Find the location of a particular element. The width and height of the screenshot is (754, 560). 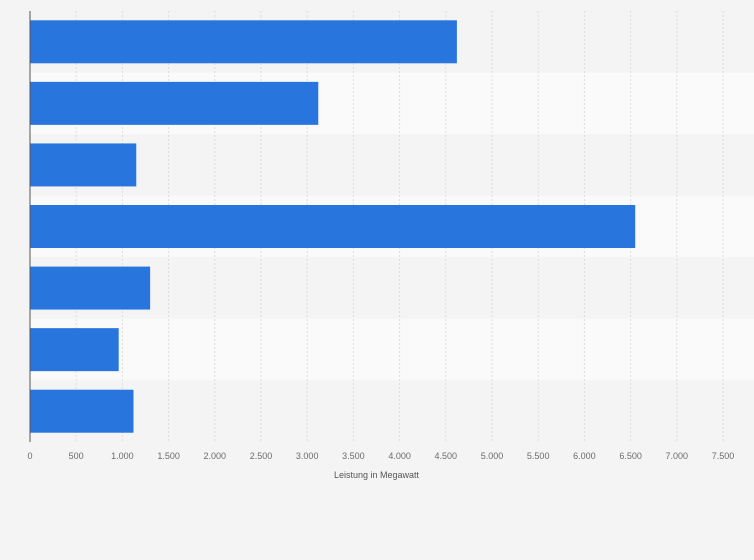

x-axis-title: Leistung in Megawatt is located at coordinates (377, 475).